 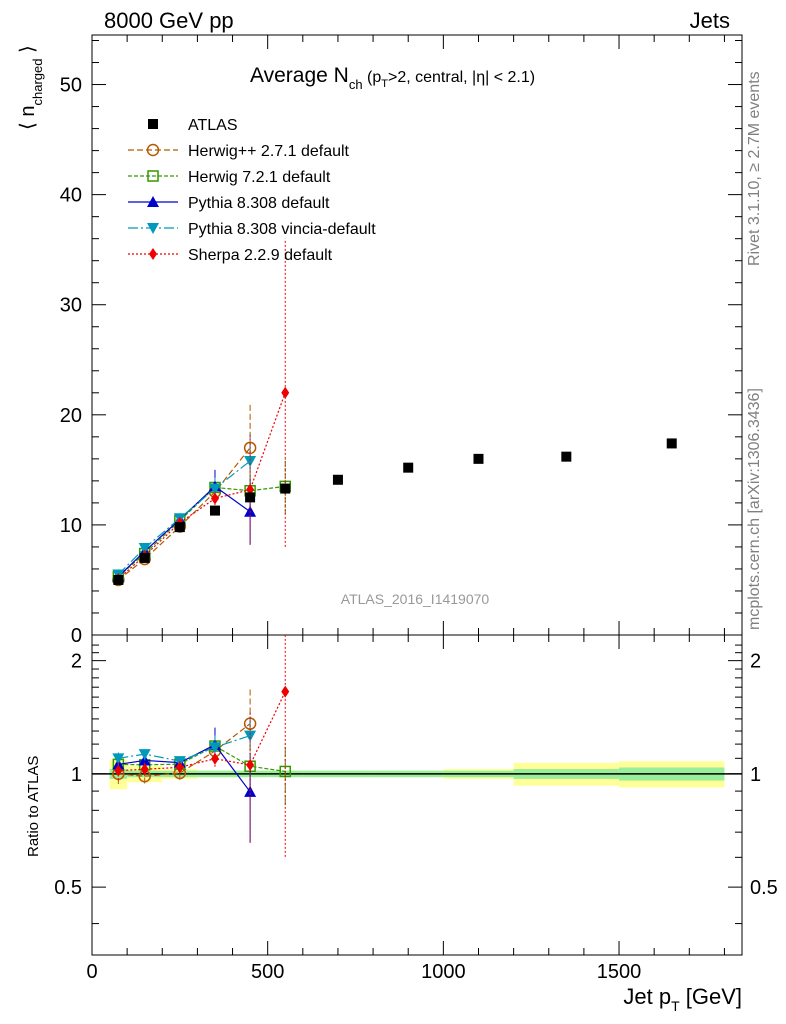 What do you see at coordinates (213, 125) in the screenshot?
I see `legend-label-data: ATLAS` at bounding box center [213, 125].